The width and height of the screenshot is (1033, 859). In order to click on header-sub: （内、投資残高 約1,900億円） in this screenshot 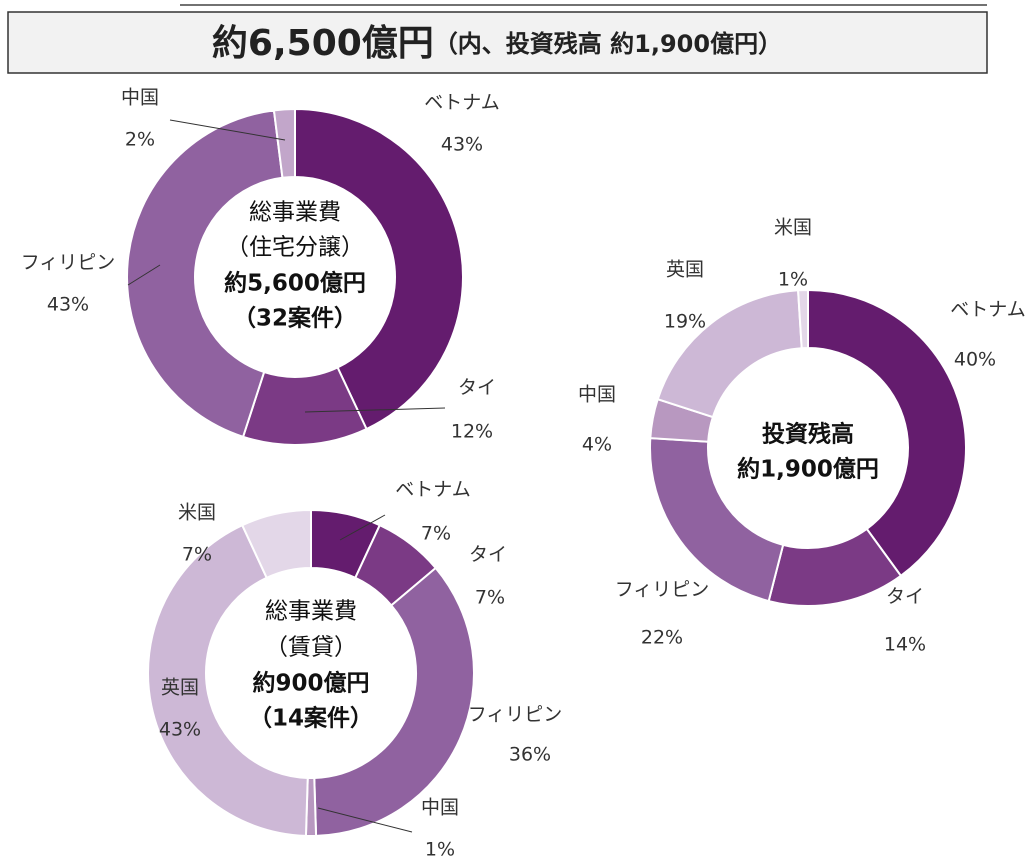, I will do `click(608, 44)`.